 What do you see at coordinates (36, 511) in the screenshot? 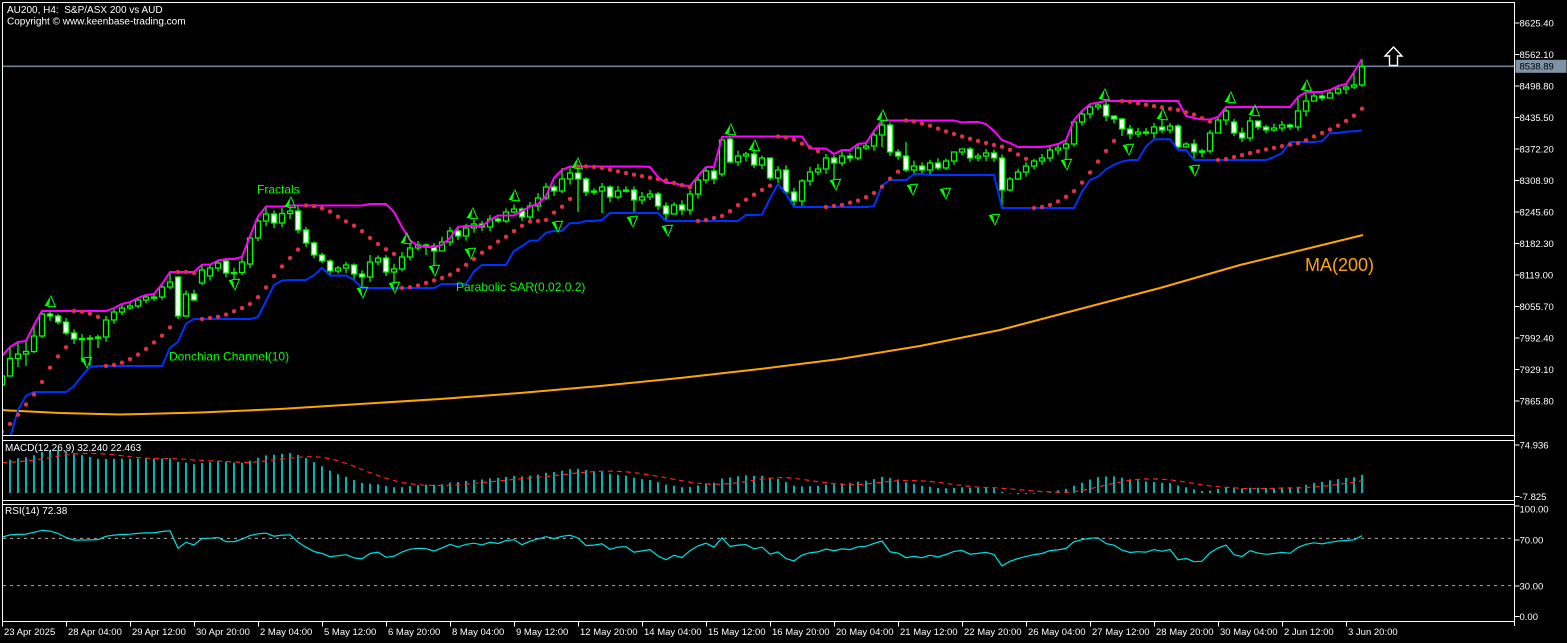
I see `svg-text: RSI(14) 72.38` at bounding box center [36, 511].